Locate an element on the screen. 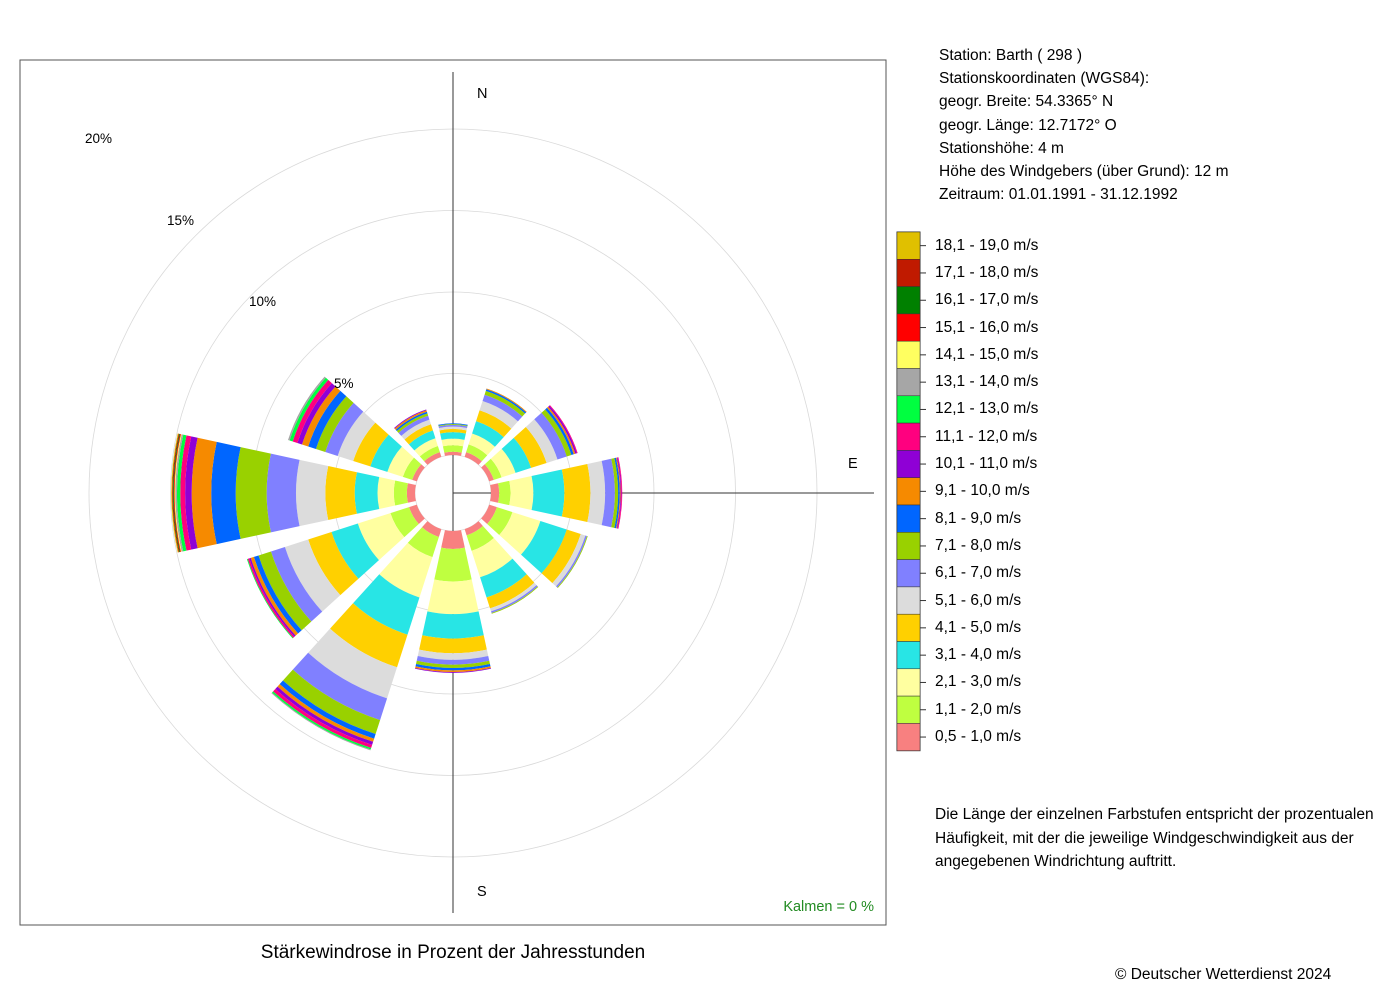  legend-label-12: 11,1 - 12,0 m/s is located at coordinates (986, 436).